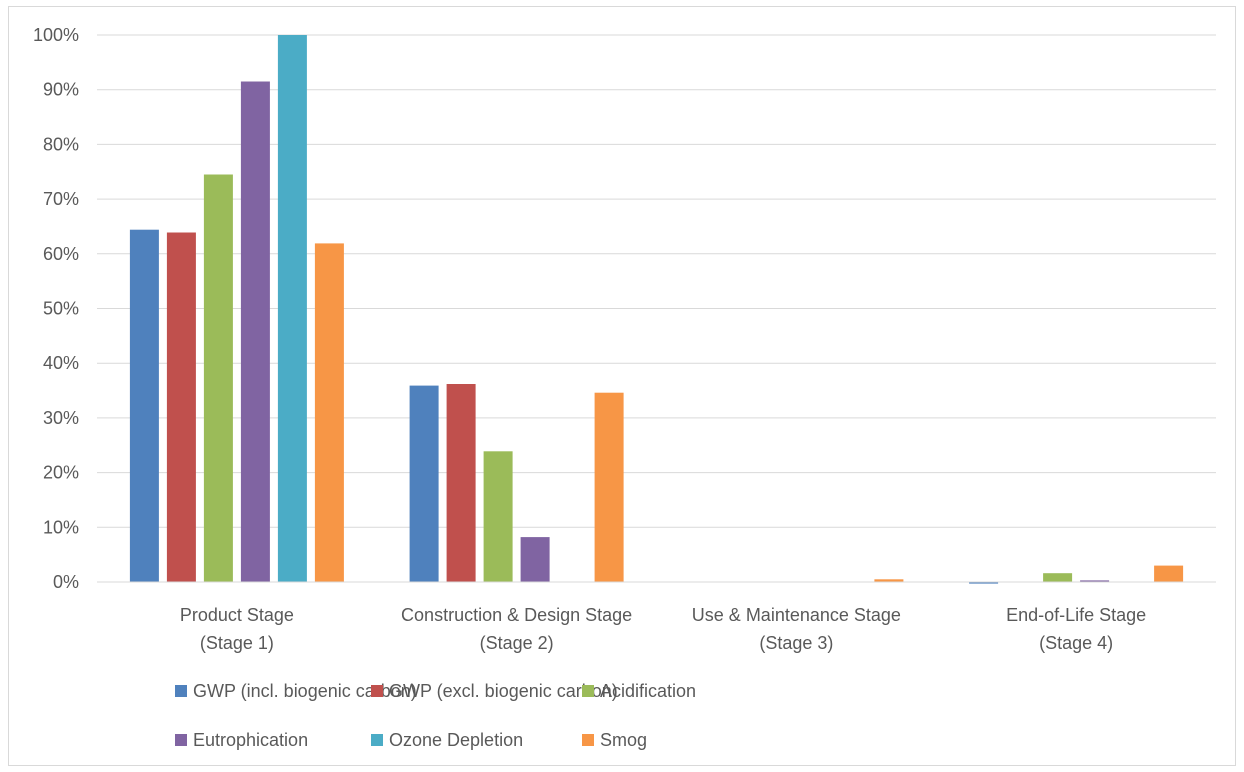 The height and width of the screenshot is (772, 1244). I want to click on x-category-label: Use & Maintenance Stage (Stage 3), so click(796, 629).